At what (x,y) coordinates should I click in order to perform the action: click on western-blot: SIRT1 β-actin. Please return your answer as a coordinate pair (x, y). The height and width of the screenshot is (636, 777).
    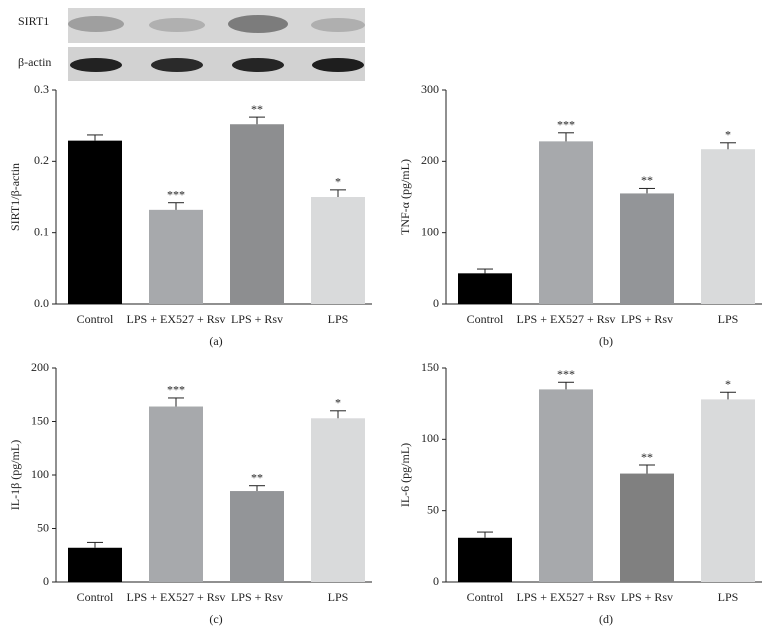
    Looking at the image, I should click on (191, 44).